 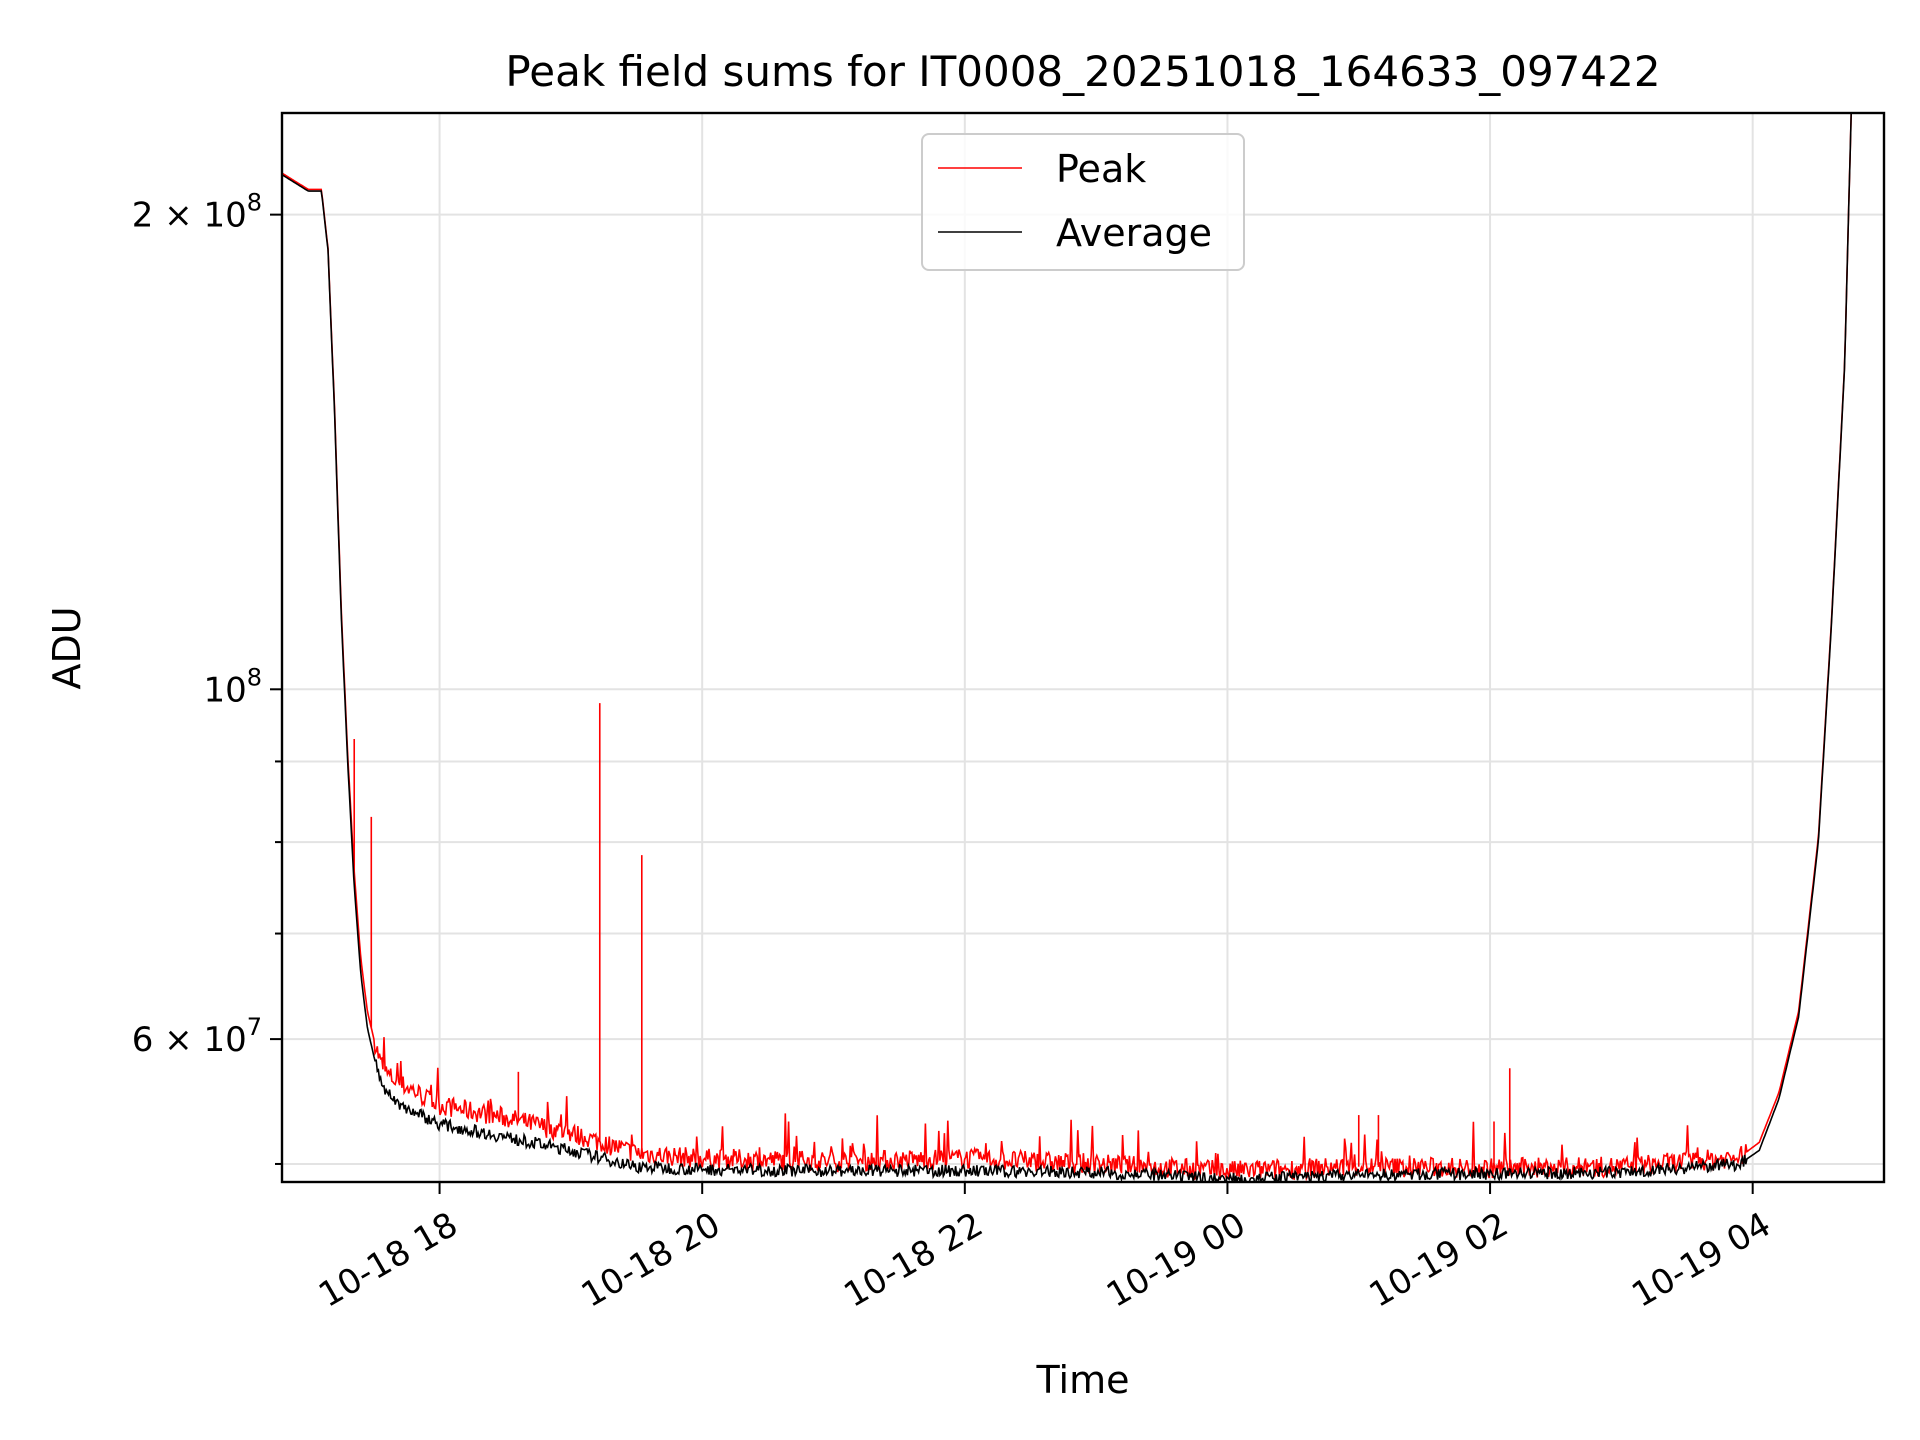 What do you see at coordinates (189, 1040) in the screenshot?
I see `y-tick-base: 6 × 10` at bounding box center [189, 1040].